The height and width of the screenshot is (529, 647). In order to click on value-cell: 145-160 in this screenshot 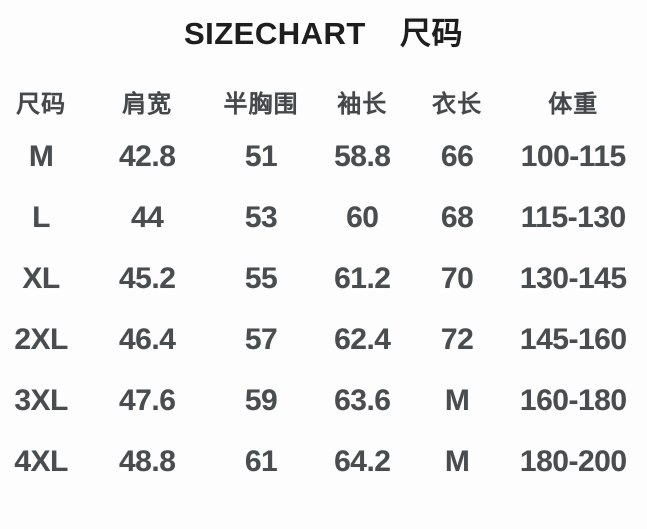, I will do `click(573, 339)`.